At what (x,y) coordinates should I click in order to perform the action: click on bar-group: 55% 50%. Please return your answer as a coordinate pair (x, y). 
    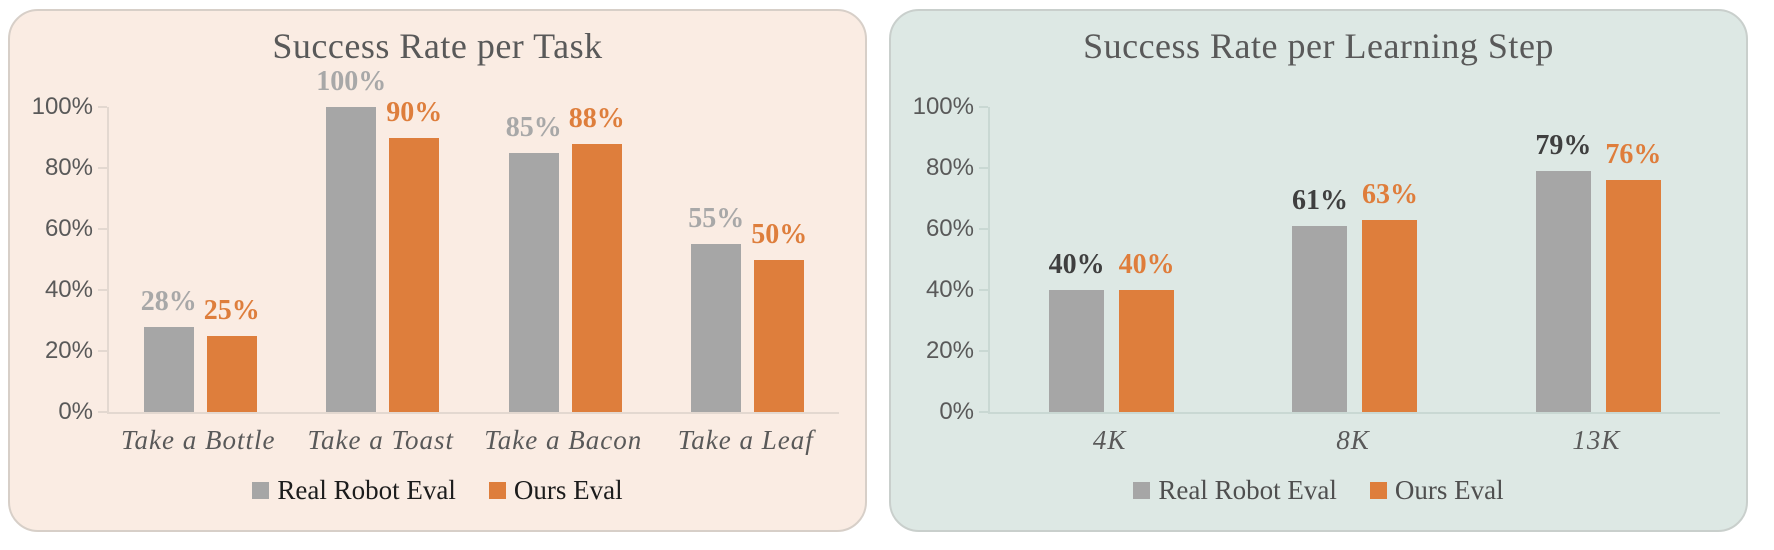
    Looking at the image, I should click on (748, 259).